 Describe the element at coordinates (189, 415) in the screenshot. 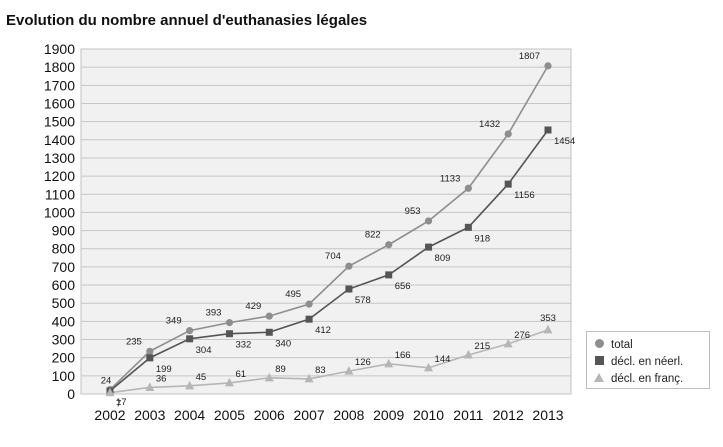

I see `x-tick-label: 2004` at that location.